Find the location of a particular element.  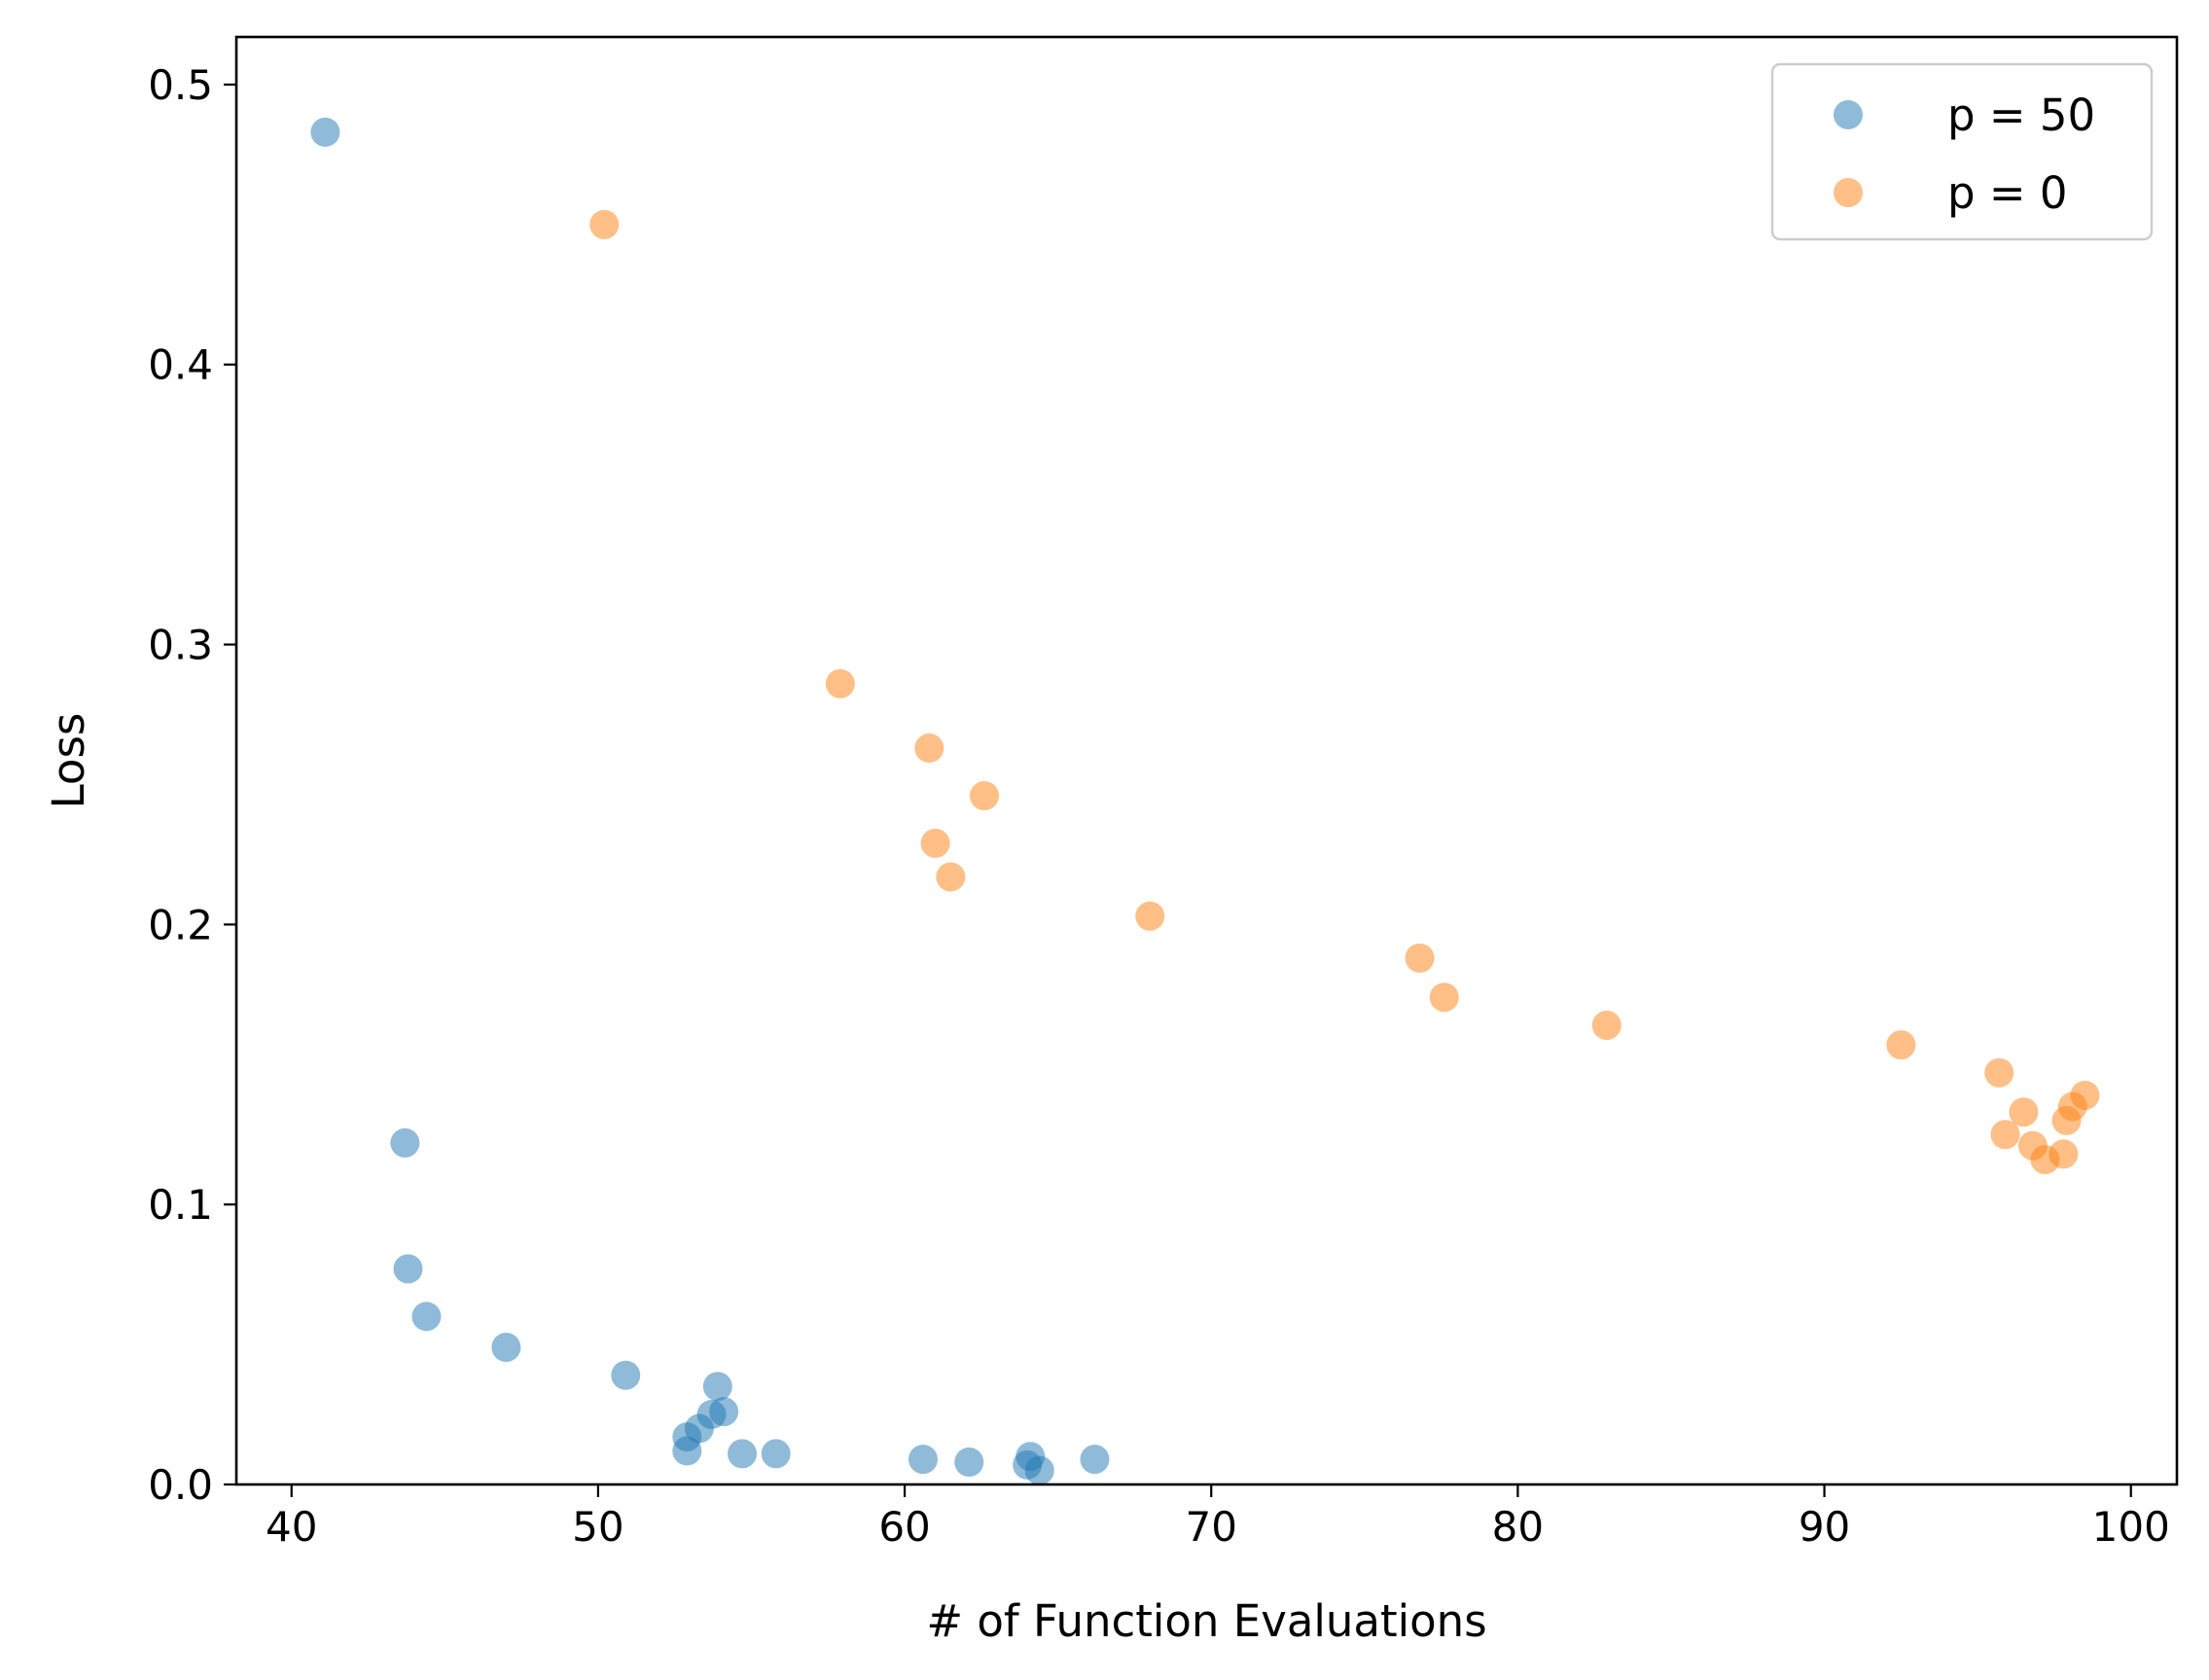

legend: p = 50 p = 0 is located at coordinates (1962, 151).